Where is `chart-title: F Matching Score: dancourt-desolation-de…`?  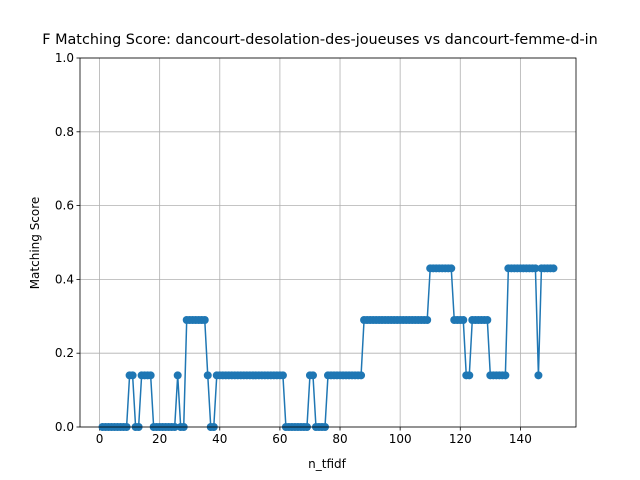
chart-title: F Matching Score: dancourt-desolation-de… is located at coordinates (320, 40).